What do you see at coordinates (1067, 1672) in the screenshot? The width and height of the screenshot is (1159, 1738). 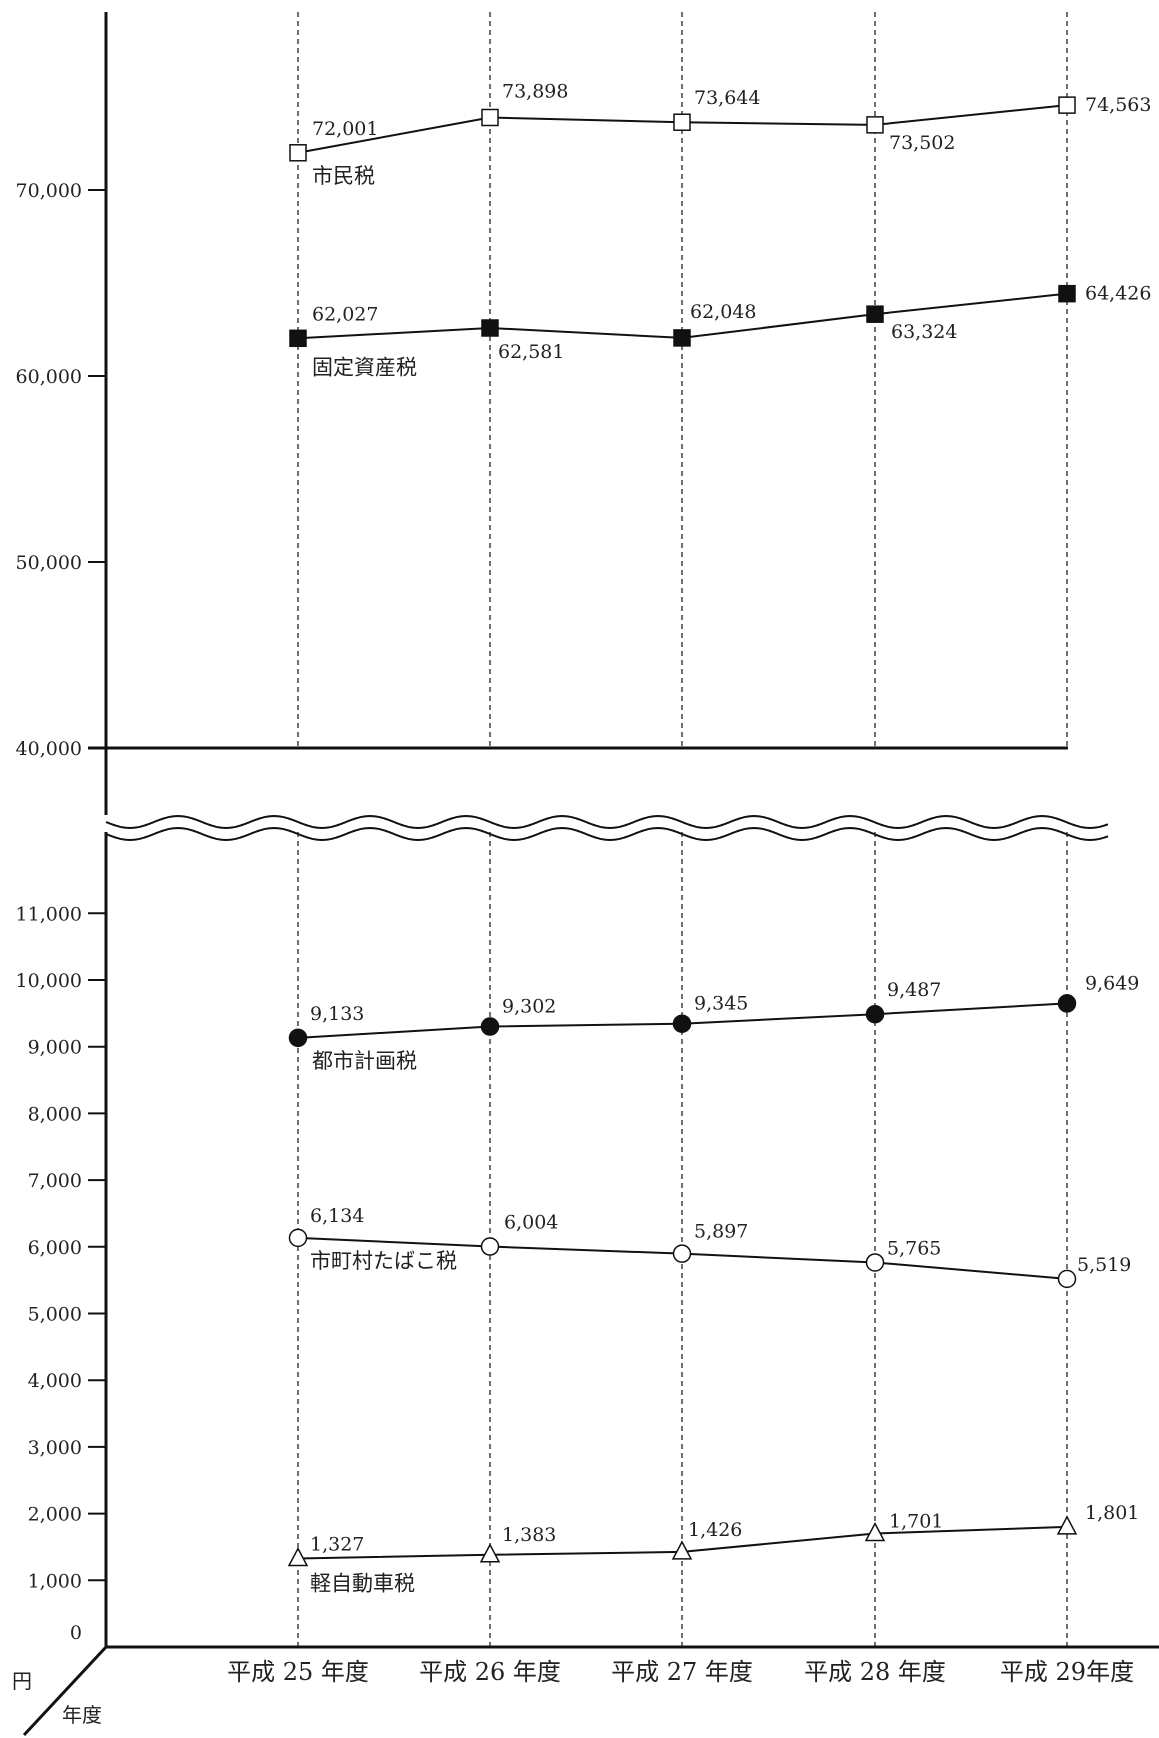 I see `x-axis-label: 平成 29年度` at bounding box center [1067, 1672].